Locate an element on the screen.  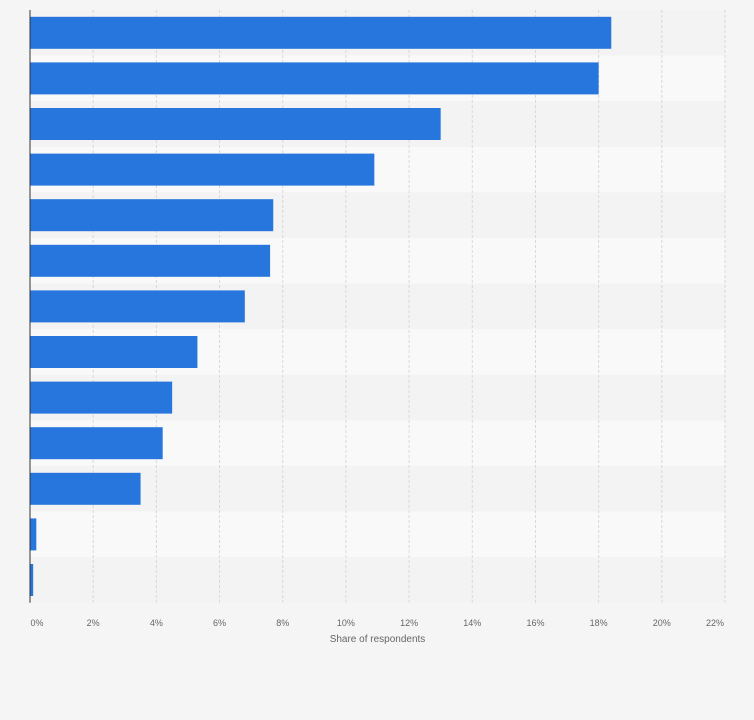
x-tick-label: 14% is located at coordinates (472, 623).